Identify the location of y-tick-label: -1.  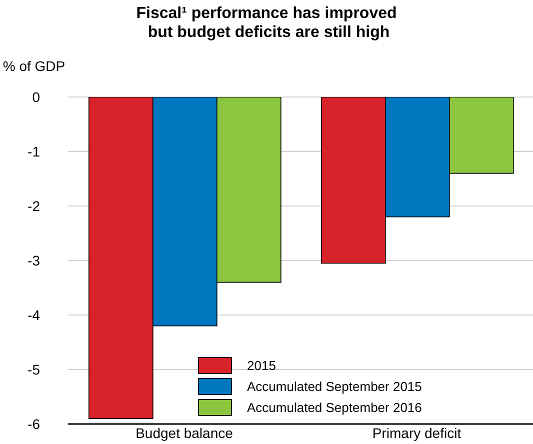
(34, 151).